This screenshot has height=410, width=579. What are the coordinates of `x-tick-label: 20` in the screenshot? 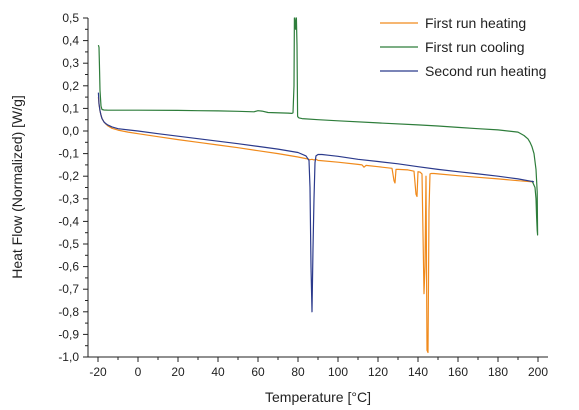 It's located at (178, 372).